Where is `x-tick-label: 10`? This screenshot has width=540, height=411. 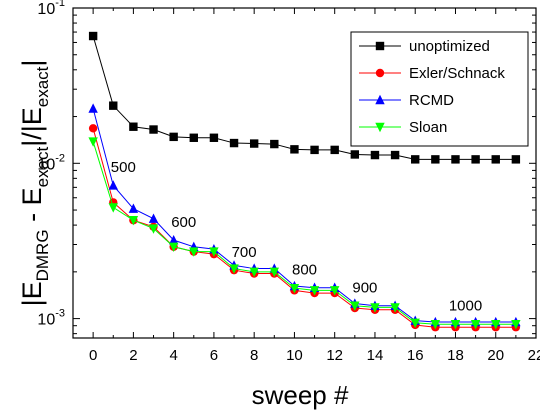
x-tick-label: 10 is located at coordinates (294, 355).